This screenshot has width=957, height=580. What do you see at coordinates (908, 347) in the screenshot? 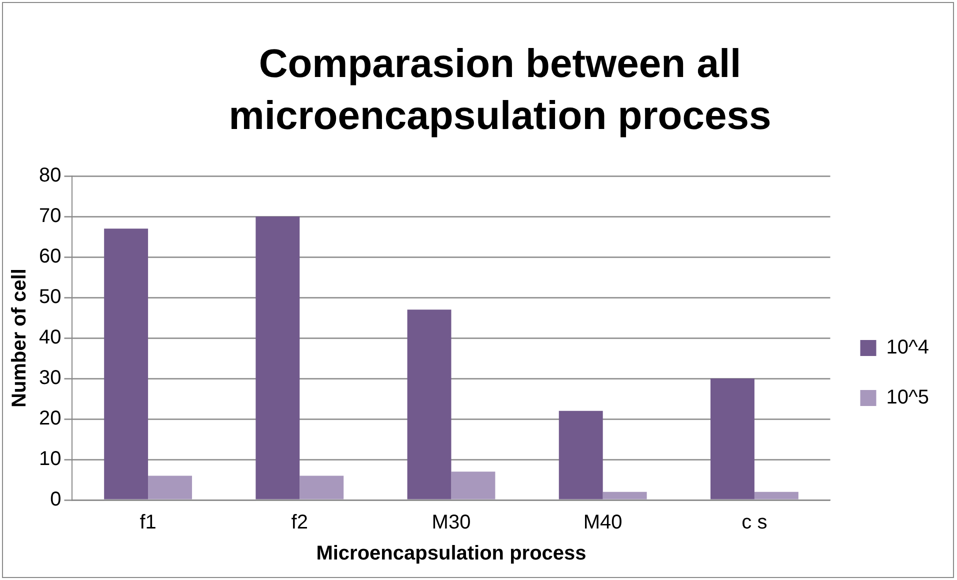
I see `legend-label: 10^4` at bounding box center [908, 347].